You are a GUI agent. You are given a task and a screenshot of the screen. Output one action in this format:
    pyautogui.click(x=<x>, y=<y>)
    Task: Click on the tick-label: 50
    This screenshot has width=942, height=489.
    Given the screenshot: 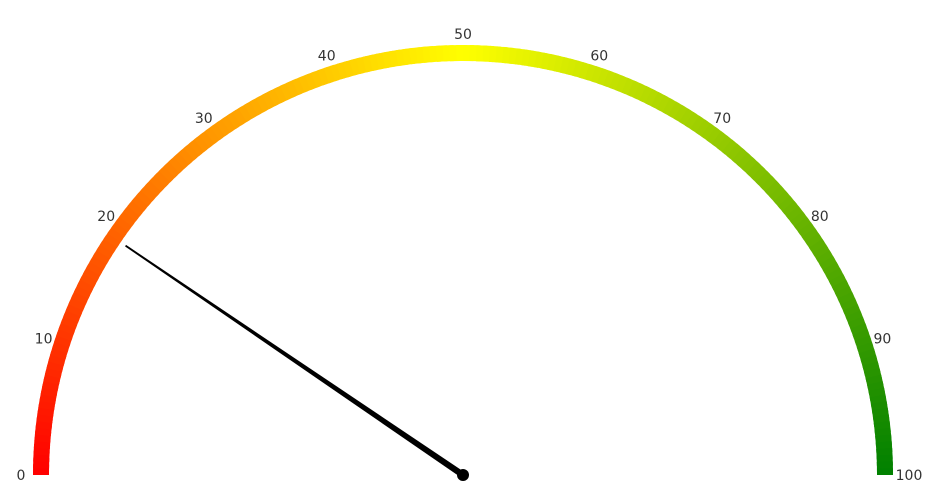 What is the action you would take?
    pyautogui.click(x=463, y=35)
    